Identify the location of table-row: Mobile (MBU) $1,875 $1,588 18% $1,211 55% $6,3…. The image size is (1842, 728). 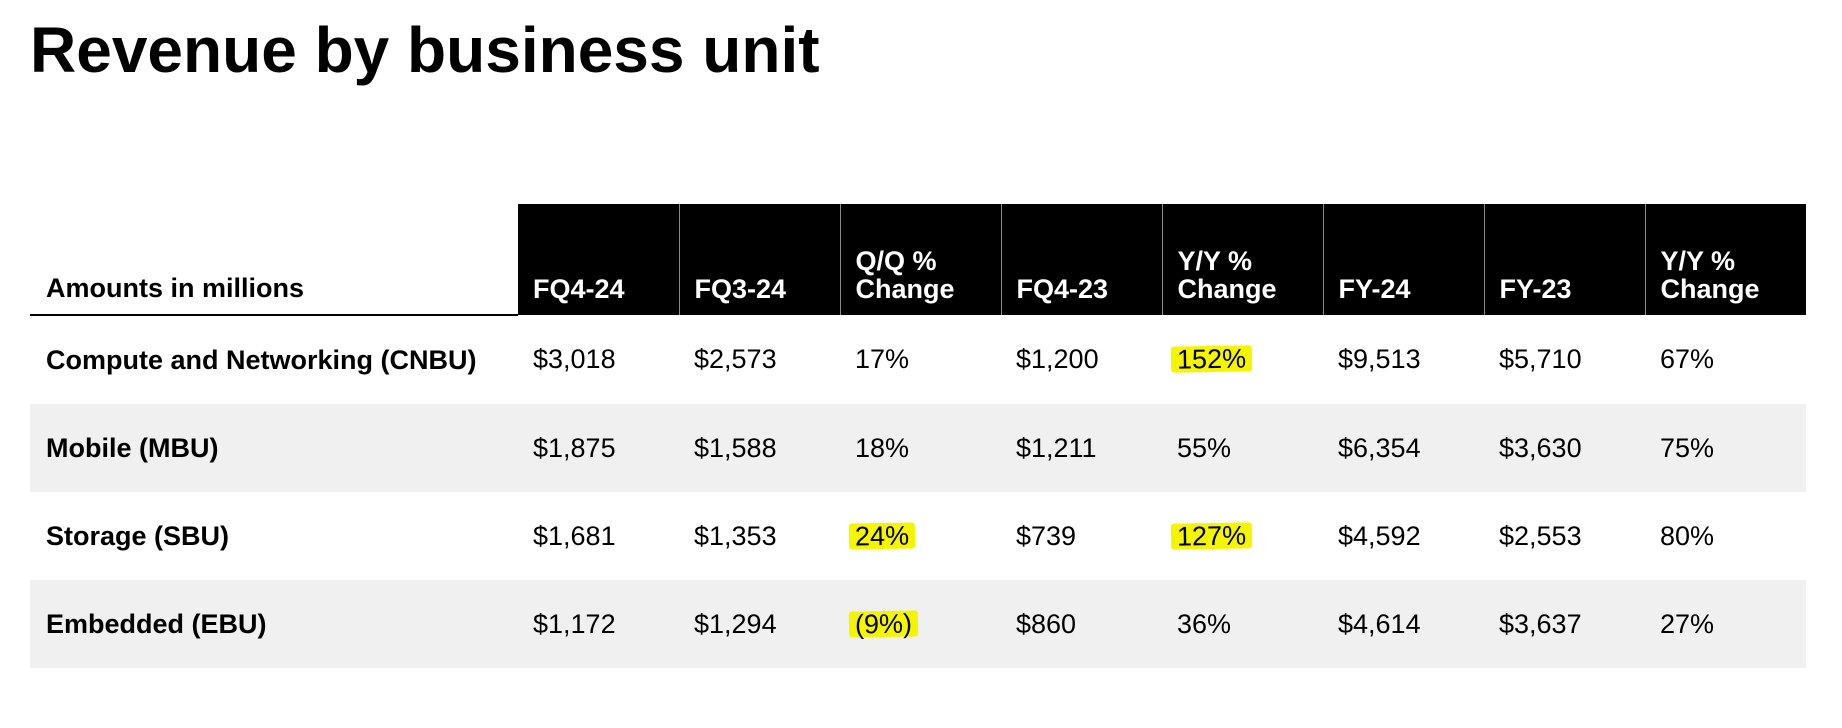
(918, 448).